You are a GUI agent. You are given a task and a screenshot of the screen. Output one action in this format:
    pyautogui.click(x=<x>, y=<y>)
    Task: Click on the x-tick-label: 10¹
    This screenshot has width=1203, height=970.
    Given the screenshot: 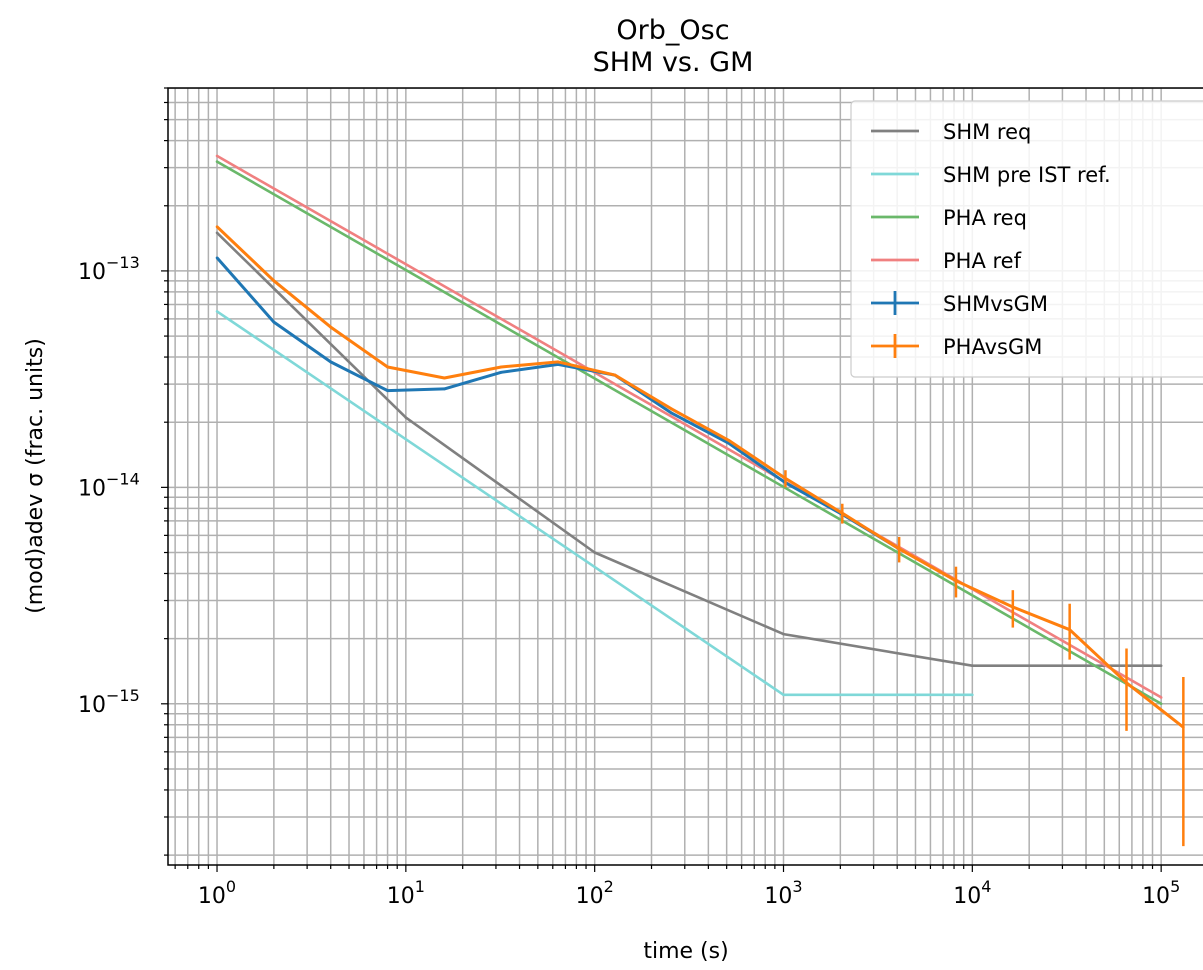 What is the action you would take?
    pyautogui.click(x=406, y=893)
    